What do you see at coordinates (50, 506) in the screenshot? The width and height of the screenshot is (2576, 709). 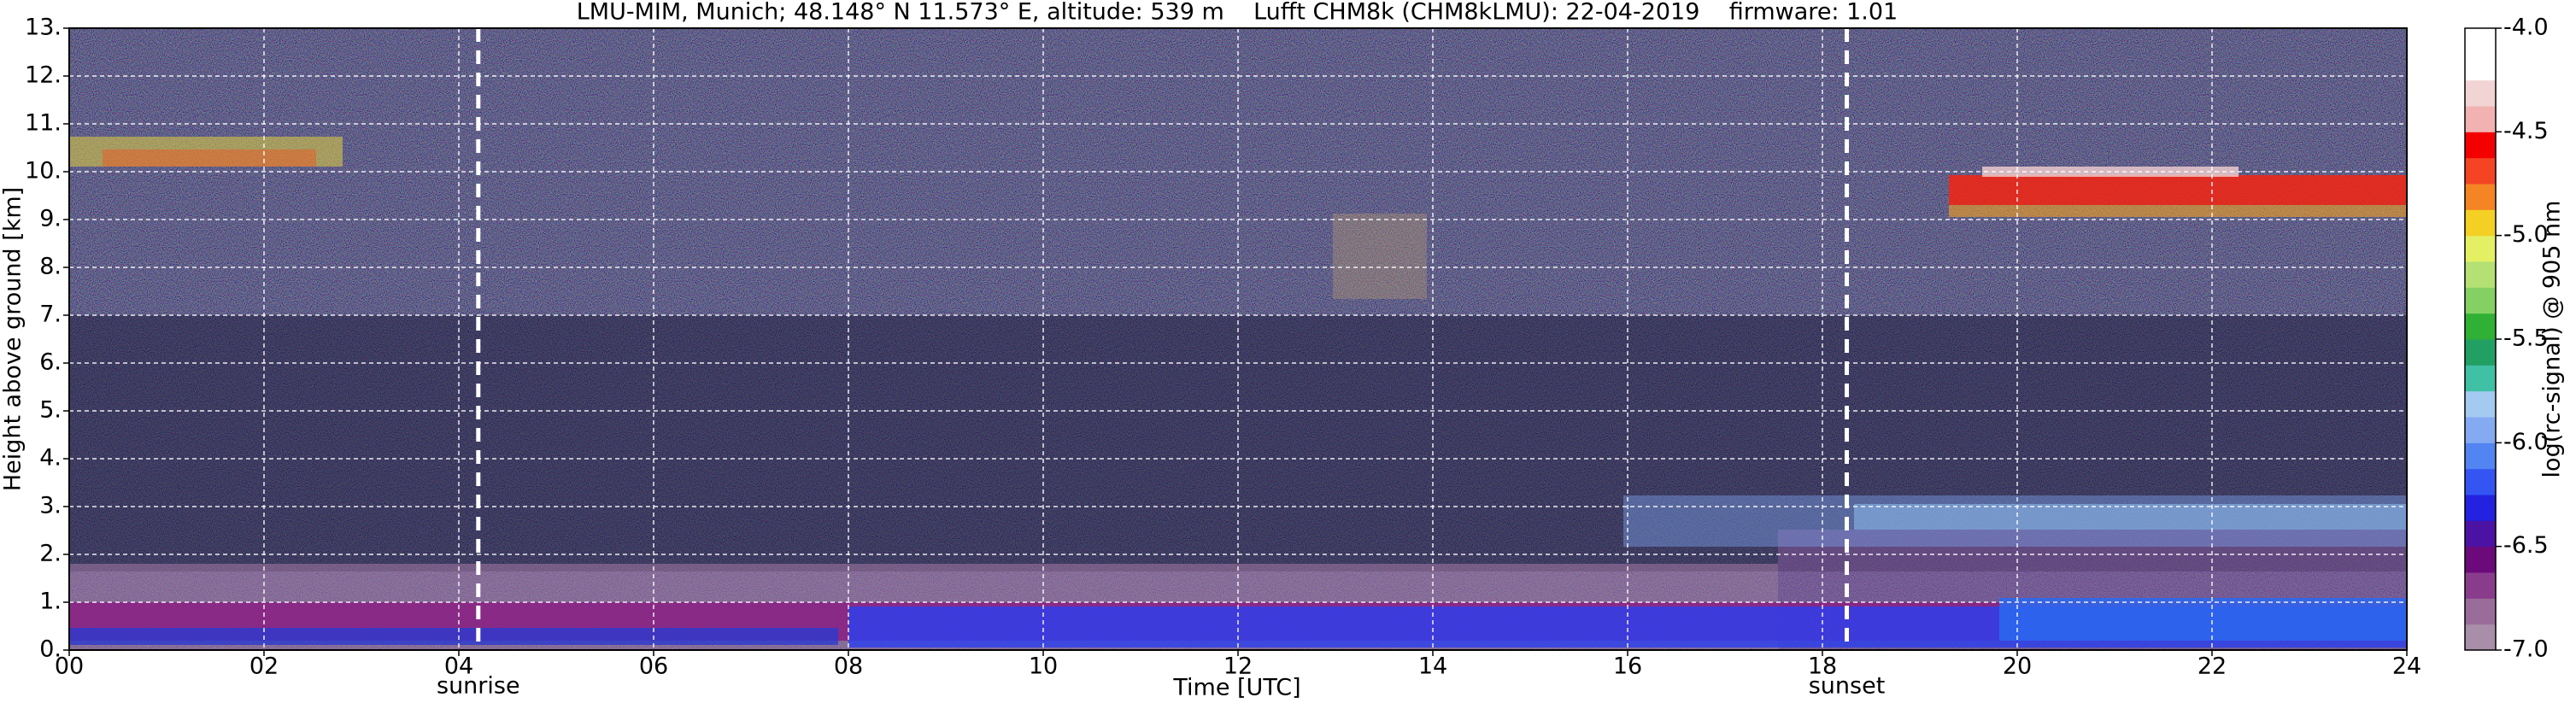 I see `y-tick-label: 3.` at bounding box center [50, 506].